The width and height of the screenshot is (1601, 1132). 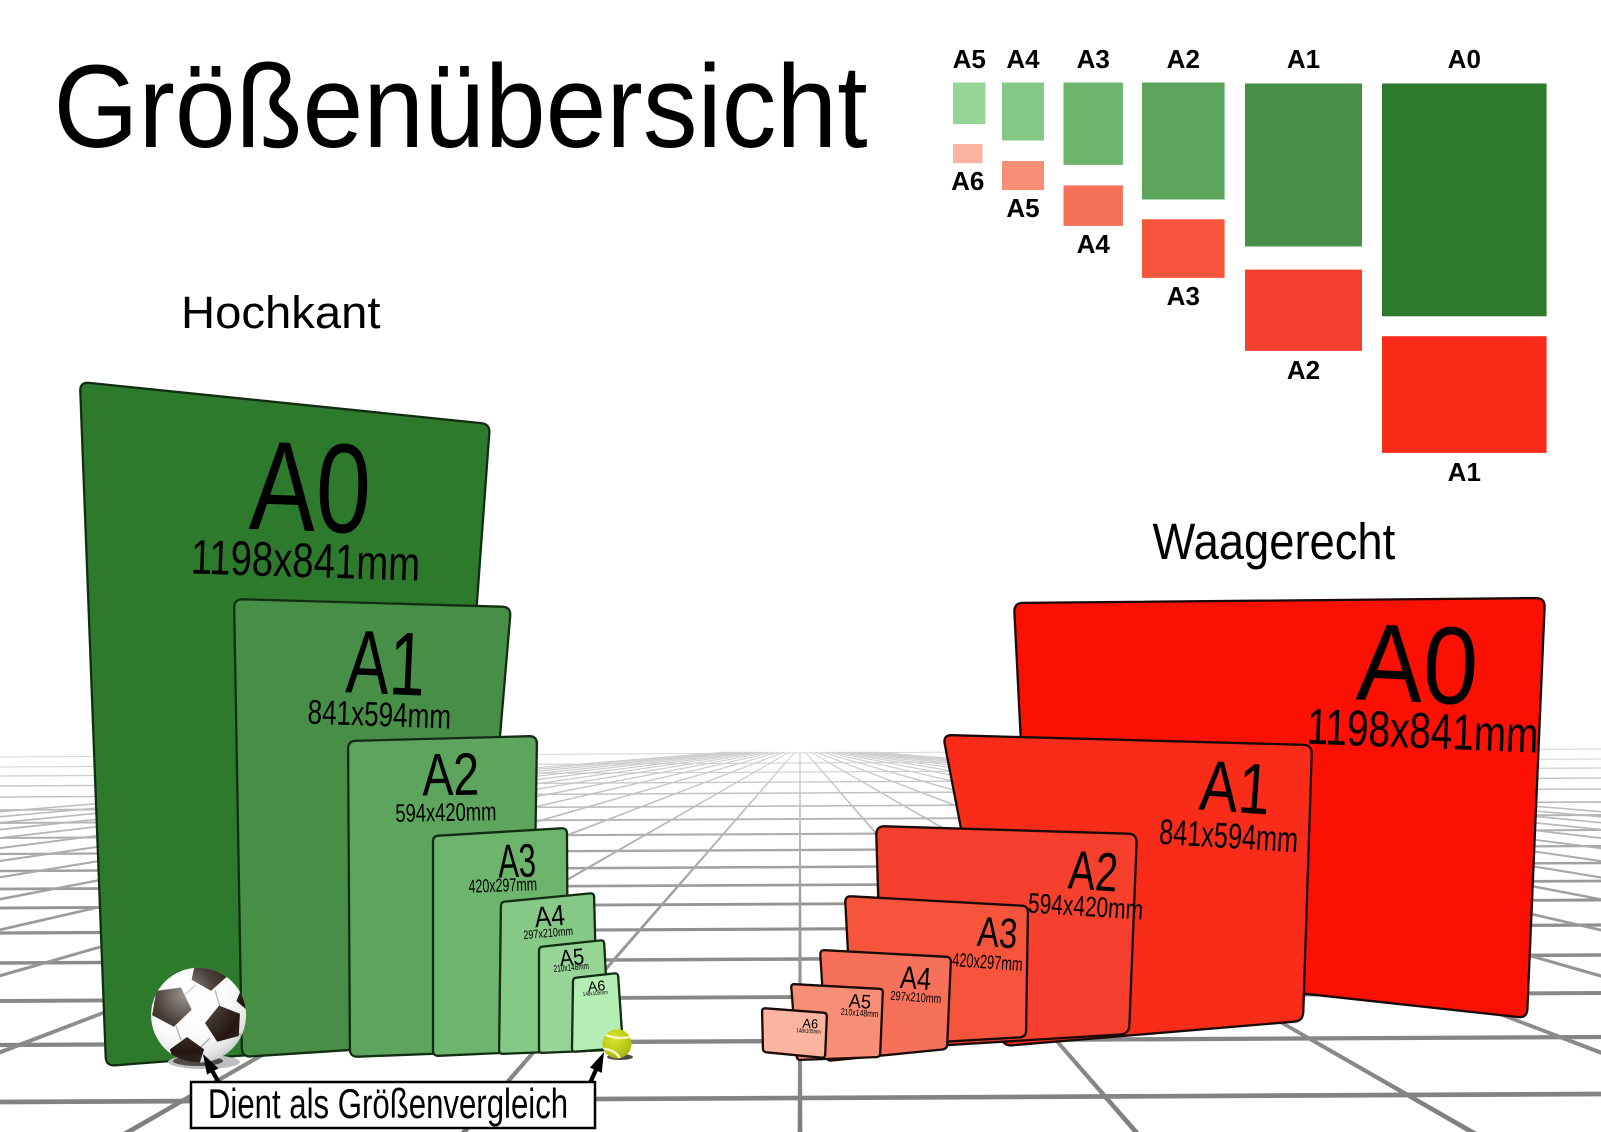 What do you see at coordinates (281, 312) in the screenshot?
I see `svg-text: Hochkant` at bounding box center [281, 312].